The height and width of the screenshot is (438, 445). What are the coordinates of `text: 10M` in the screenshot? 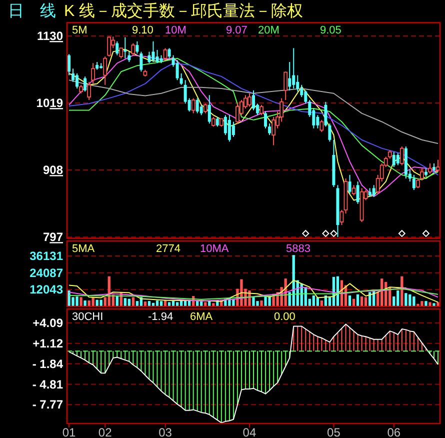 It's located at (175, 30).